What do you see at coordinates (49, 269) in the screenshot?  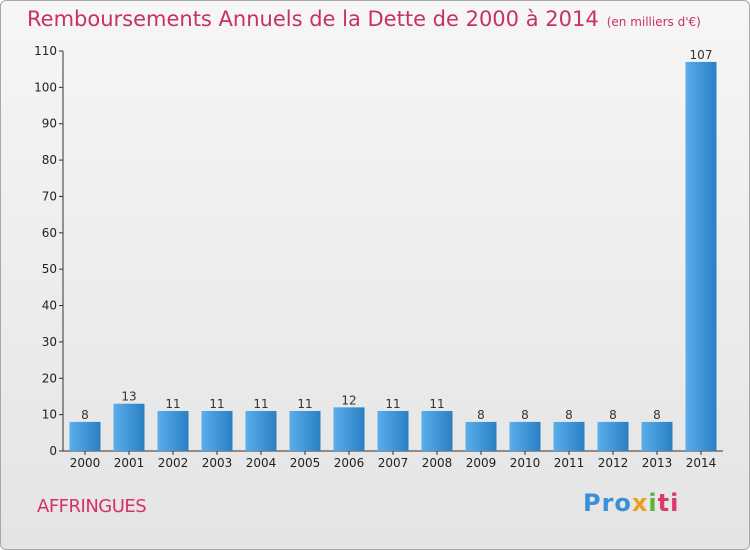 I see `y-tick-label: 50` at bounding box center [49, 269].